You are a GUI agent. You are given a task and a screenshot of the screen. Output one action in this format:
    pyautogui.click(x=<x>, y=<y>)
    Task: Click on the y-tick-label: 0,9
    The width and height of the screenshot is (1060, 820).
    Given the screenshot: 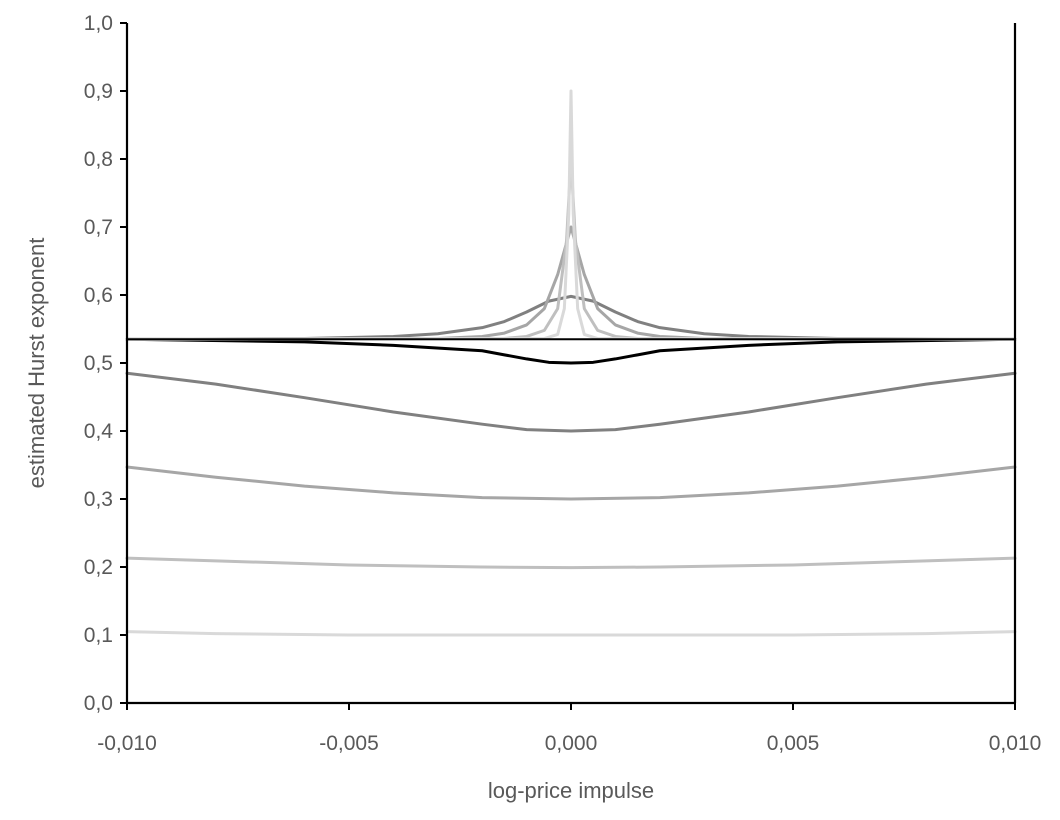 What is the action you would take?
    pyautogui.click(x=98, y=91)
    